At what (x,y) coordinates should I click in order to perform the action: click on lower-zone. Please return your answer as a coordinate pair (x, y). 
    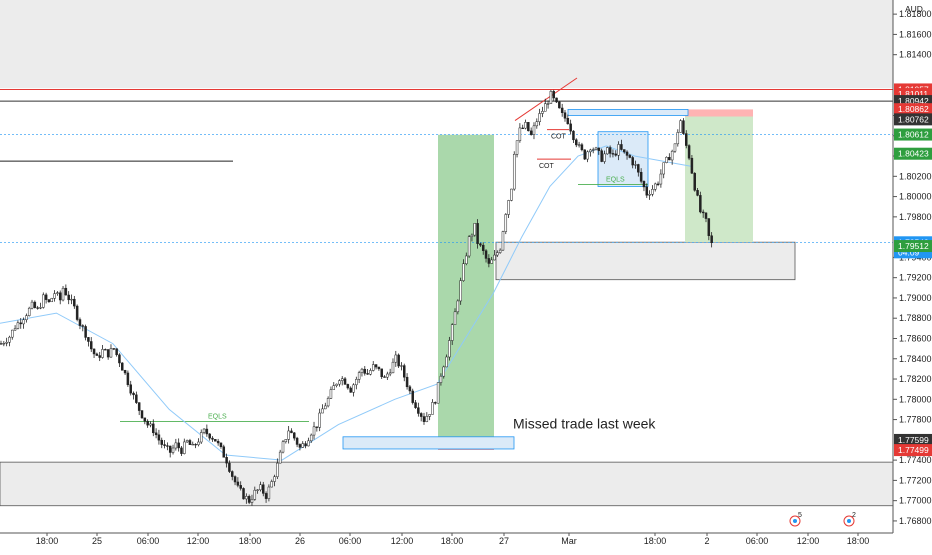
    Looking at the image, I should click on (447, 484).